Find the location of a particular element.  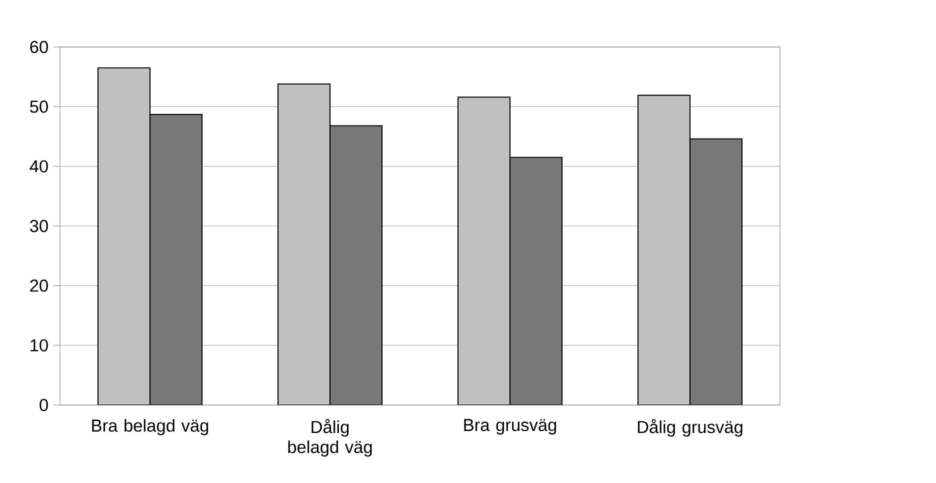

y-tick-label: 40 is located at coordinates (39, 166).